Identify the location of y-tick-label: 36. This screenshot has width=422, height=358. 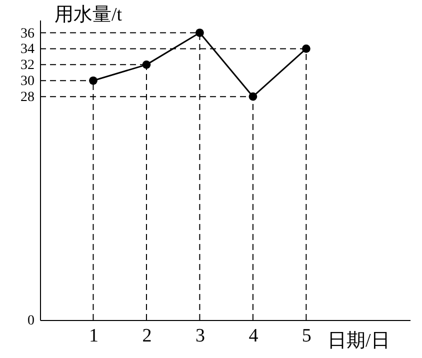
(27, 34).